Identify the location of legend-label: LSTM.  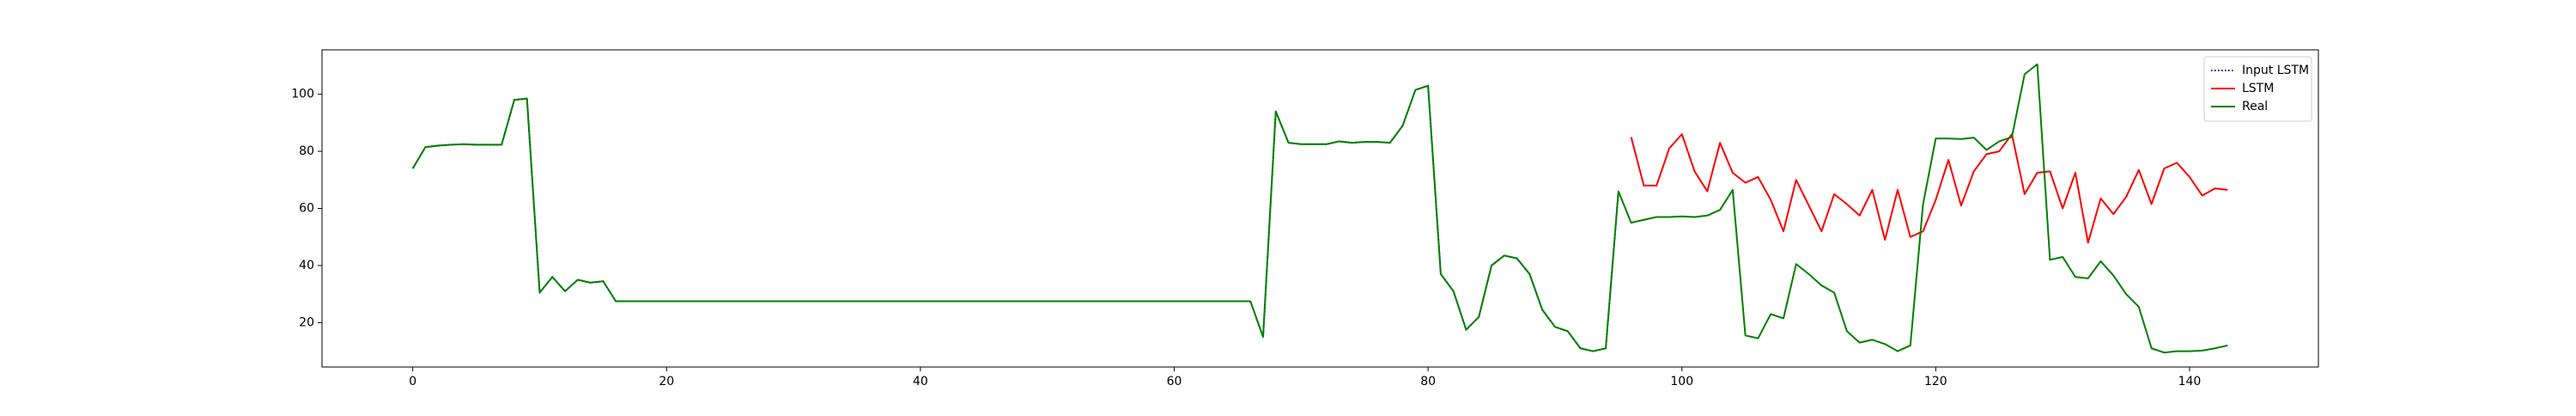
(2258, 89).